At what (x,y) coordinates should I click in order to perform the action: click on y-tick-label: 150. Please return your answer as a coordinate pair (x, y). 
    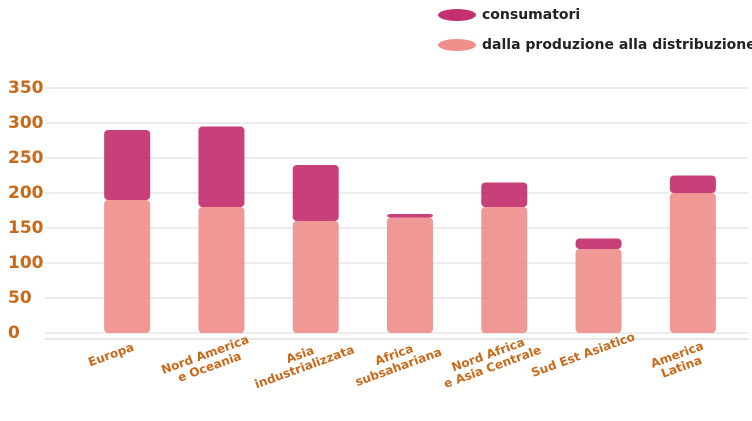
    Looking at the image, I should click on (26, 228).